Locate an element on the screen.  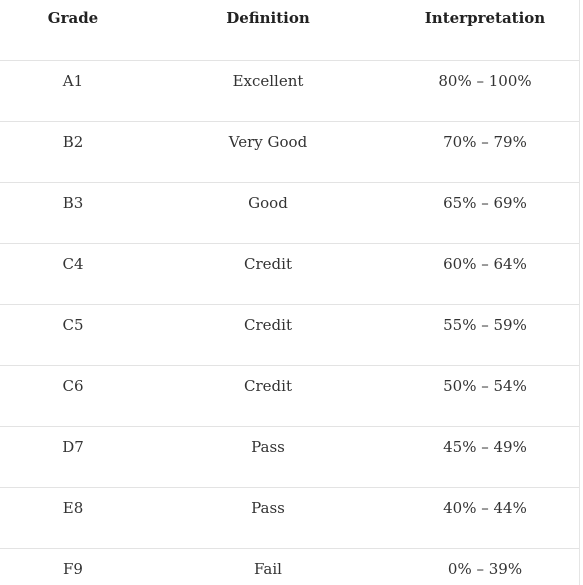
interpretation-cell: 0% – 39% is located at coordinates (485, 569).